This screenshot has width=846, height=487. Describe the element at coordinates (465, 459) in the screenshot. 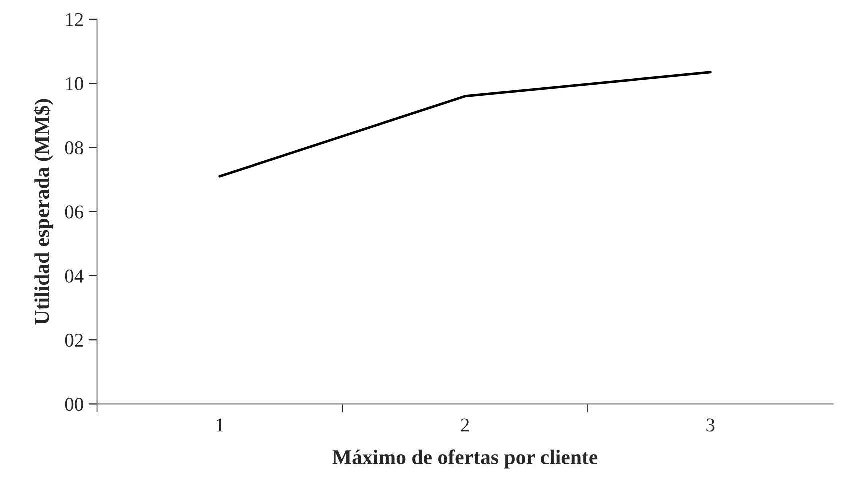

I see `x-axis-title: Máximo de ofertas por cliente` at that location.